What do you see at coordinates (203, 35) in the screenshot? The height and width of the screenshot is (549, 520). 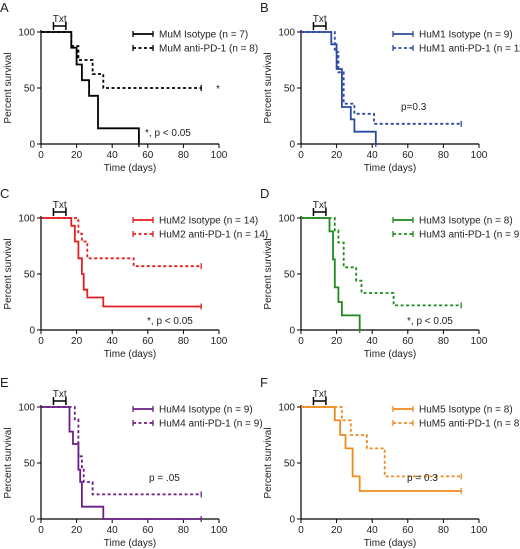 I see `legend-label: MuM Isotype (n = 7)` at bounding box center [203, 35].